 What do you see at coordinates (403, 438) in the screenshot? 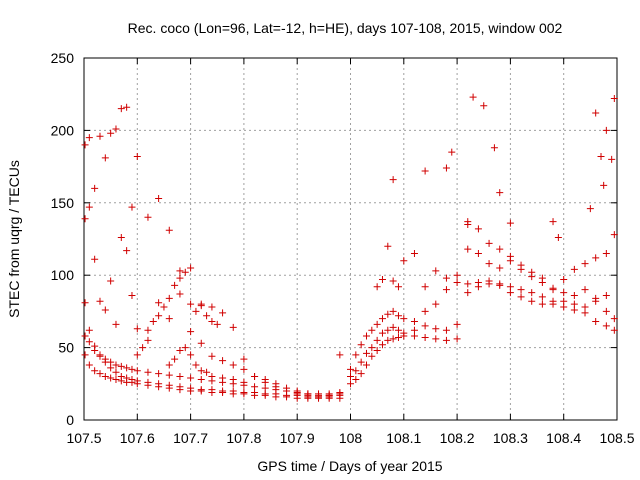
I see `x-tick-label: 108.1` at bounding box center [403, 438].